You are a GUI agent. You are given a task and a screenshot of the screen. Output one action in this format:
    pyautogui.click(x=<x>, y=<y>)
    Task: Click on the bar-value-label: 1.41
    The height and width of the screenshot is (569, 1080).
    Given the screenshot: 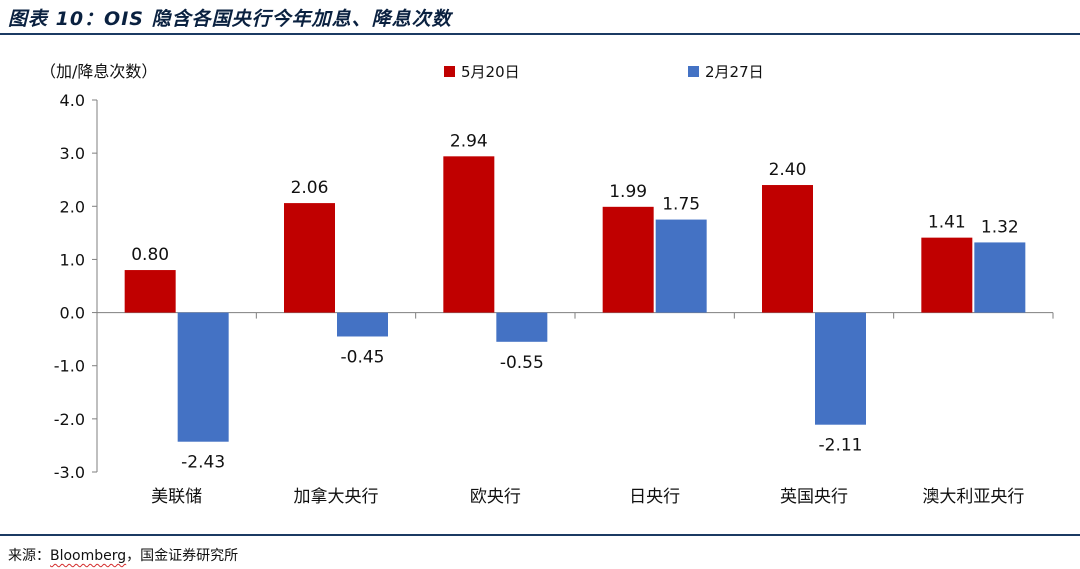 What is the action you would take?
    pyautogui.click(x=947, y=223)
    